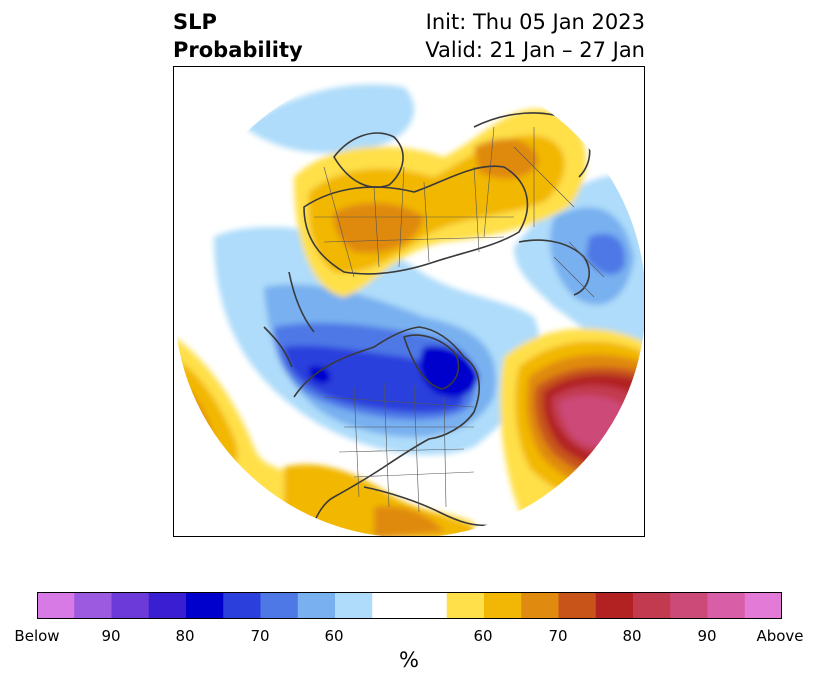 The image size is (819, 686). Describe the element at coordinates (195, 22) in the screenshot. I see `title-line-slp: SLP` at that location.